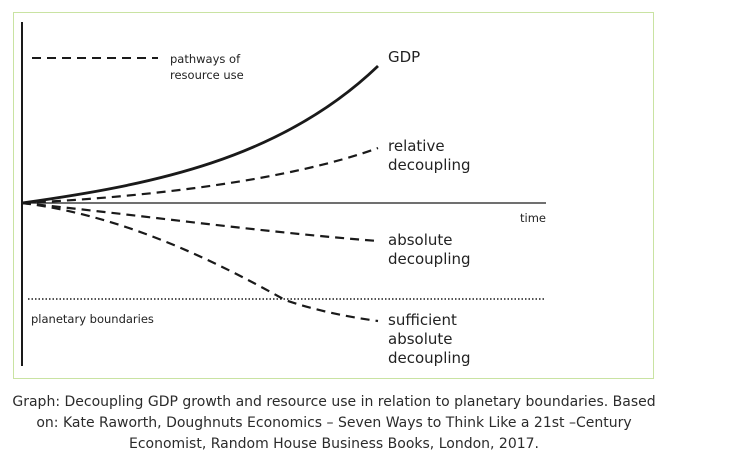 This screenshot has width=737, height=465. Describe the element at coordinates (92, 319) in the screenshot. I see `planetary-boundary-label: planetary boundaries` at that location.